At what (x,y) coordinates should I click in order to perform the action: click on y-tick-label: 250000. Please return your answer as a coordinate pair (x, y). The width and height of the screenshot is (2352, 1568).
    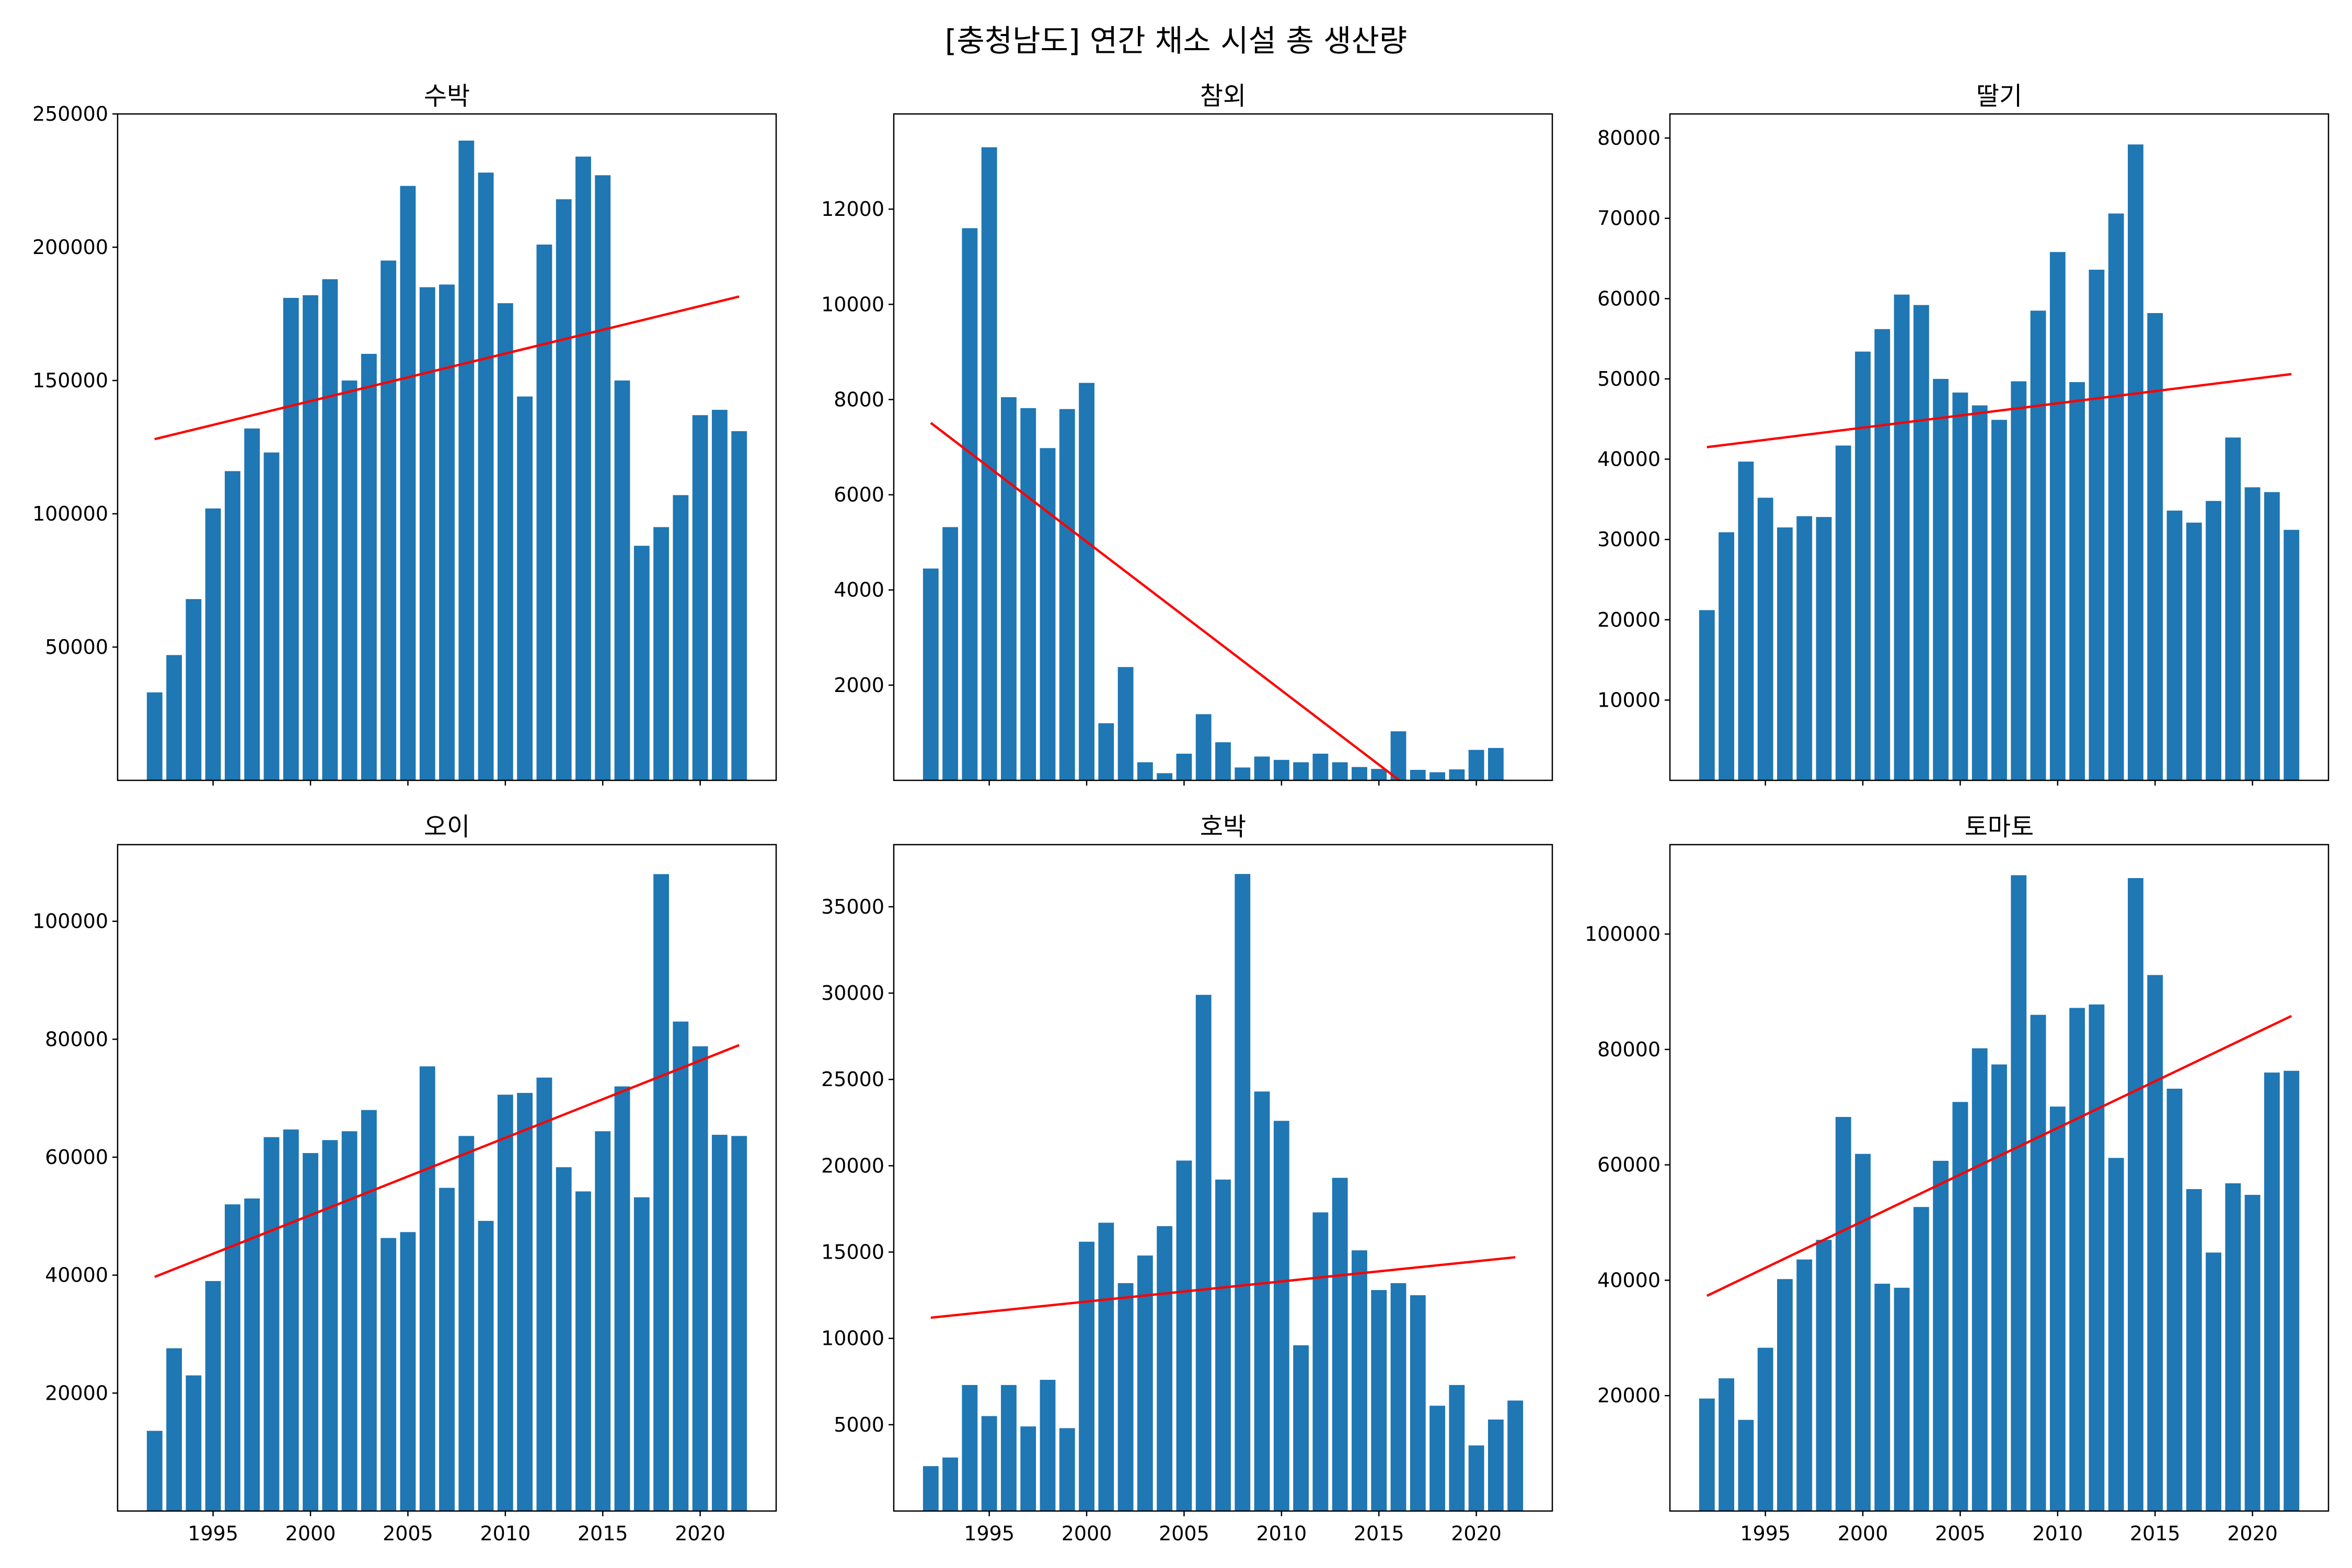
    Looking at the image, I should click on (70, 113).